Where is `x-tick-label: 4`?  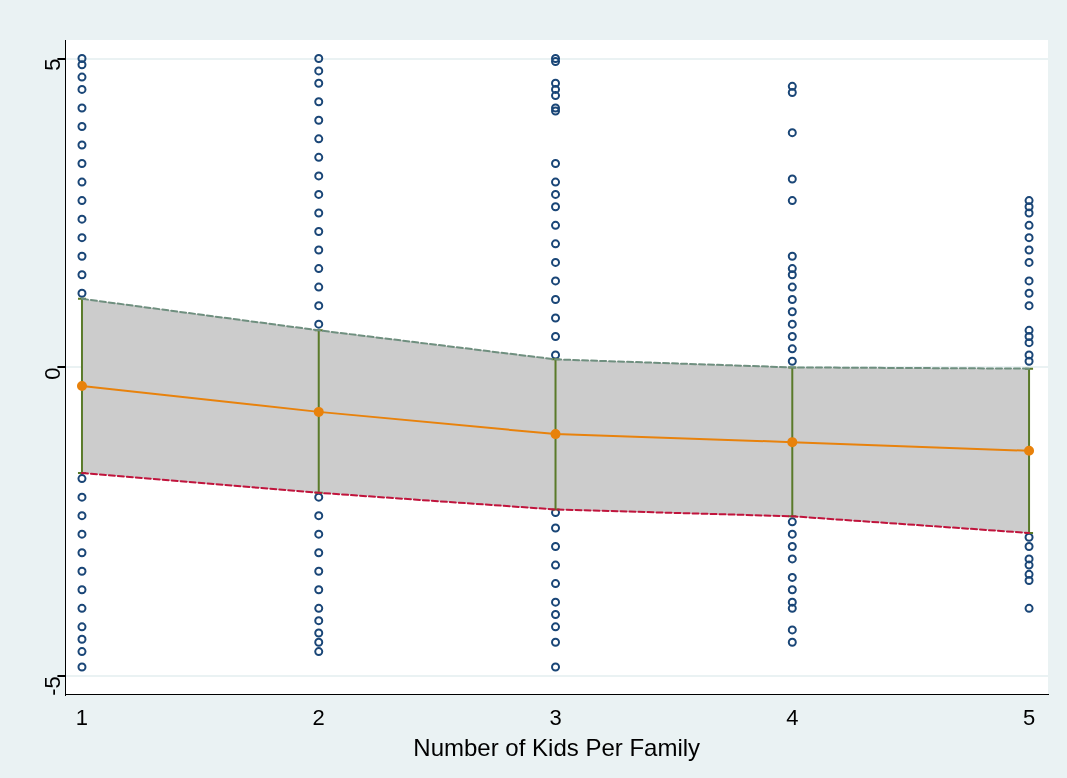
x-tick-label: 4 is located at coordinates (792, 718).